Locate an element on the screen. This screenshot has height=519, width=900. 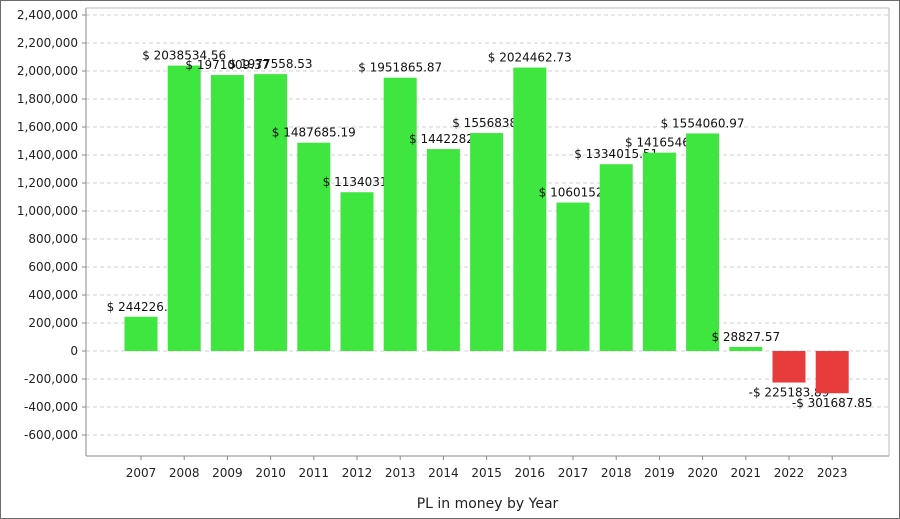
x-tick-label: 2007 is located at coordinates (141, 473).